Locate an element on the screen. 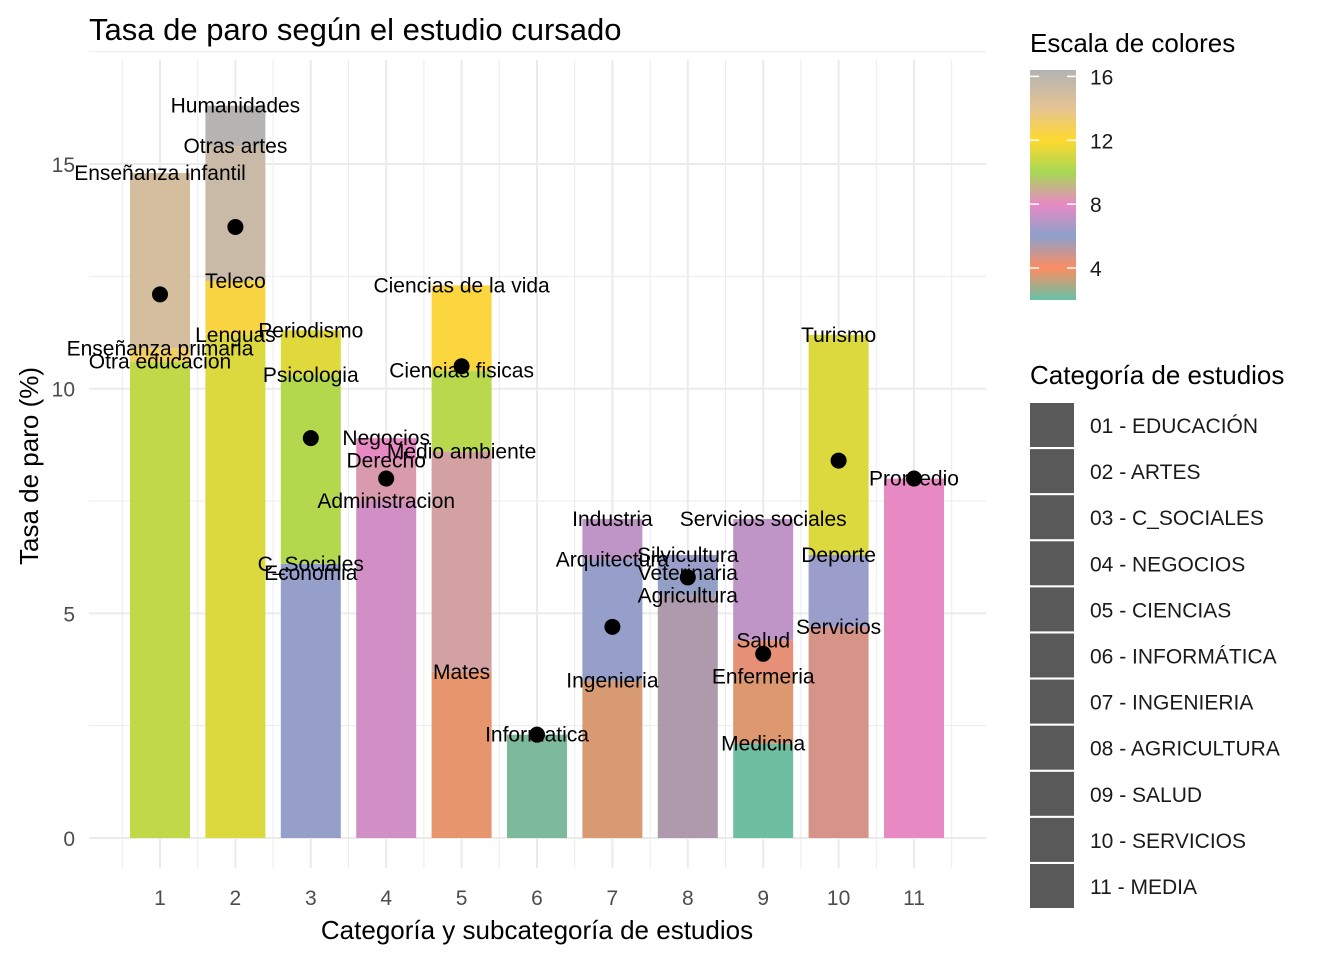  bar-label: Negocios is located at coordinates (386, 438).